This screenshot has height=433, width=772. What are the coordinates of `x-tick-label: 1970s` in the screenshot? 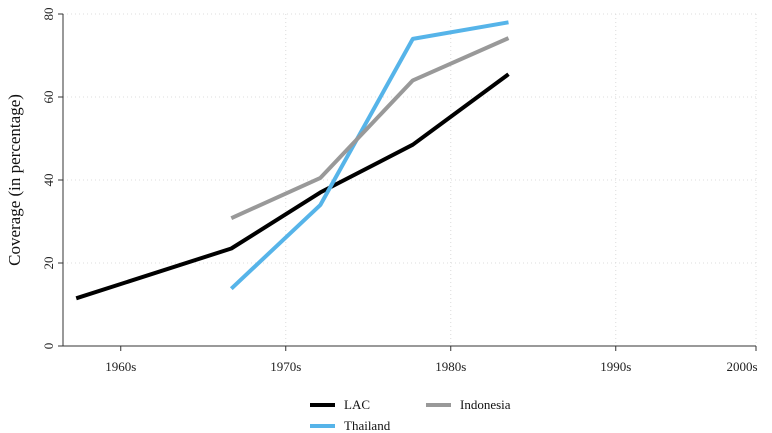 It's located at (285, 366).